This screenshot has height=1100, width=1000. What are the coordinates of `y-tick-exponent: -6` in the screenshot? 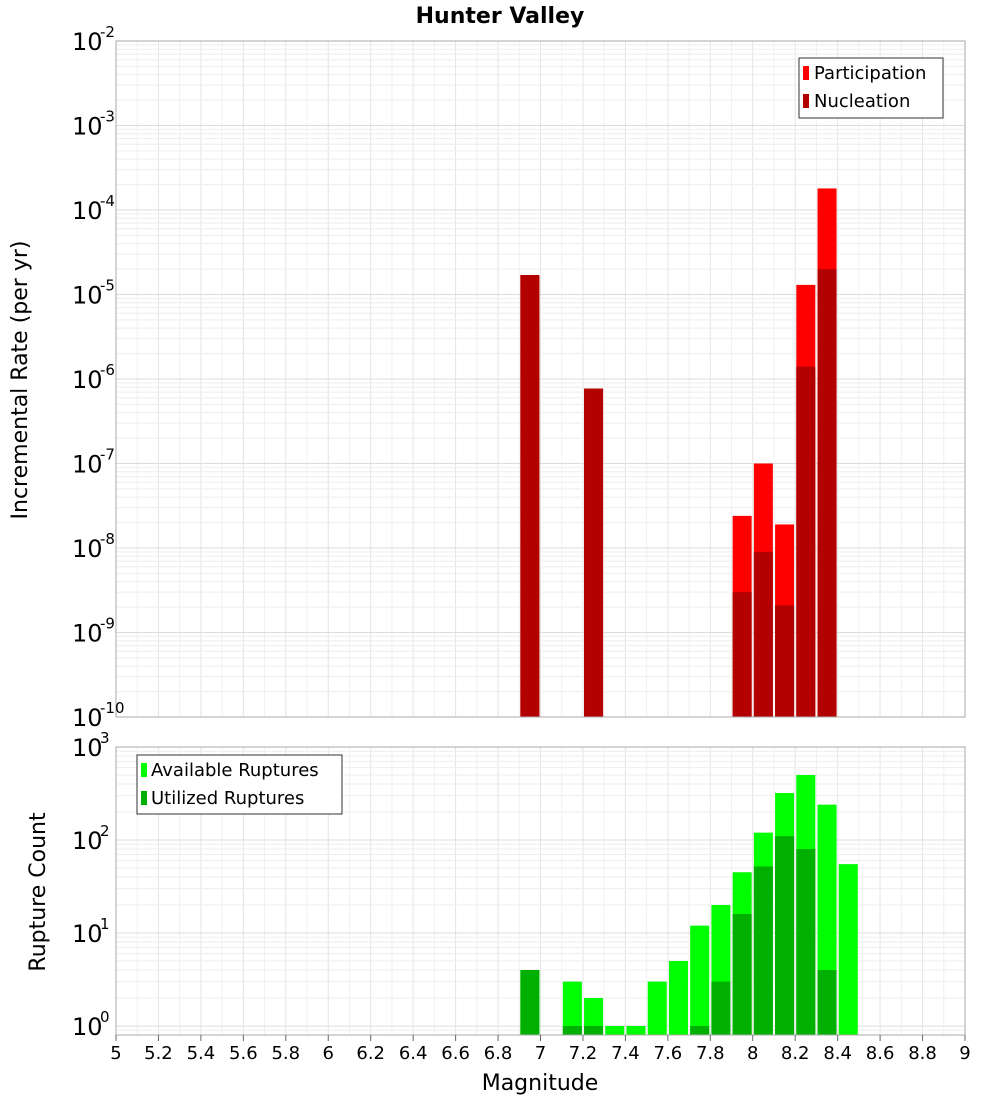 It's located at (107, 370).